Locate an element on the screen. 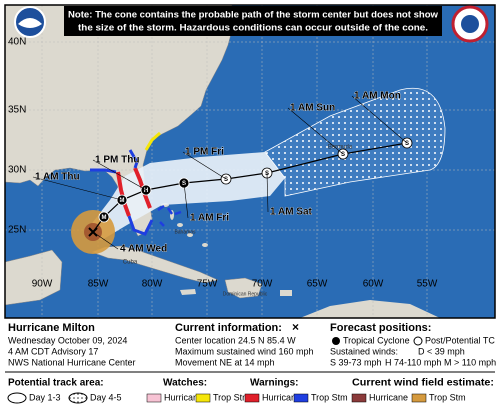 The image size is (500, 415). storm-wind-swatch is located at coordinates (419, 398).